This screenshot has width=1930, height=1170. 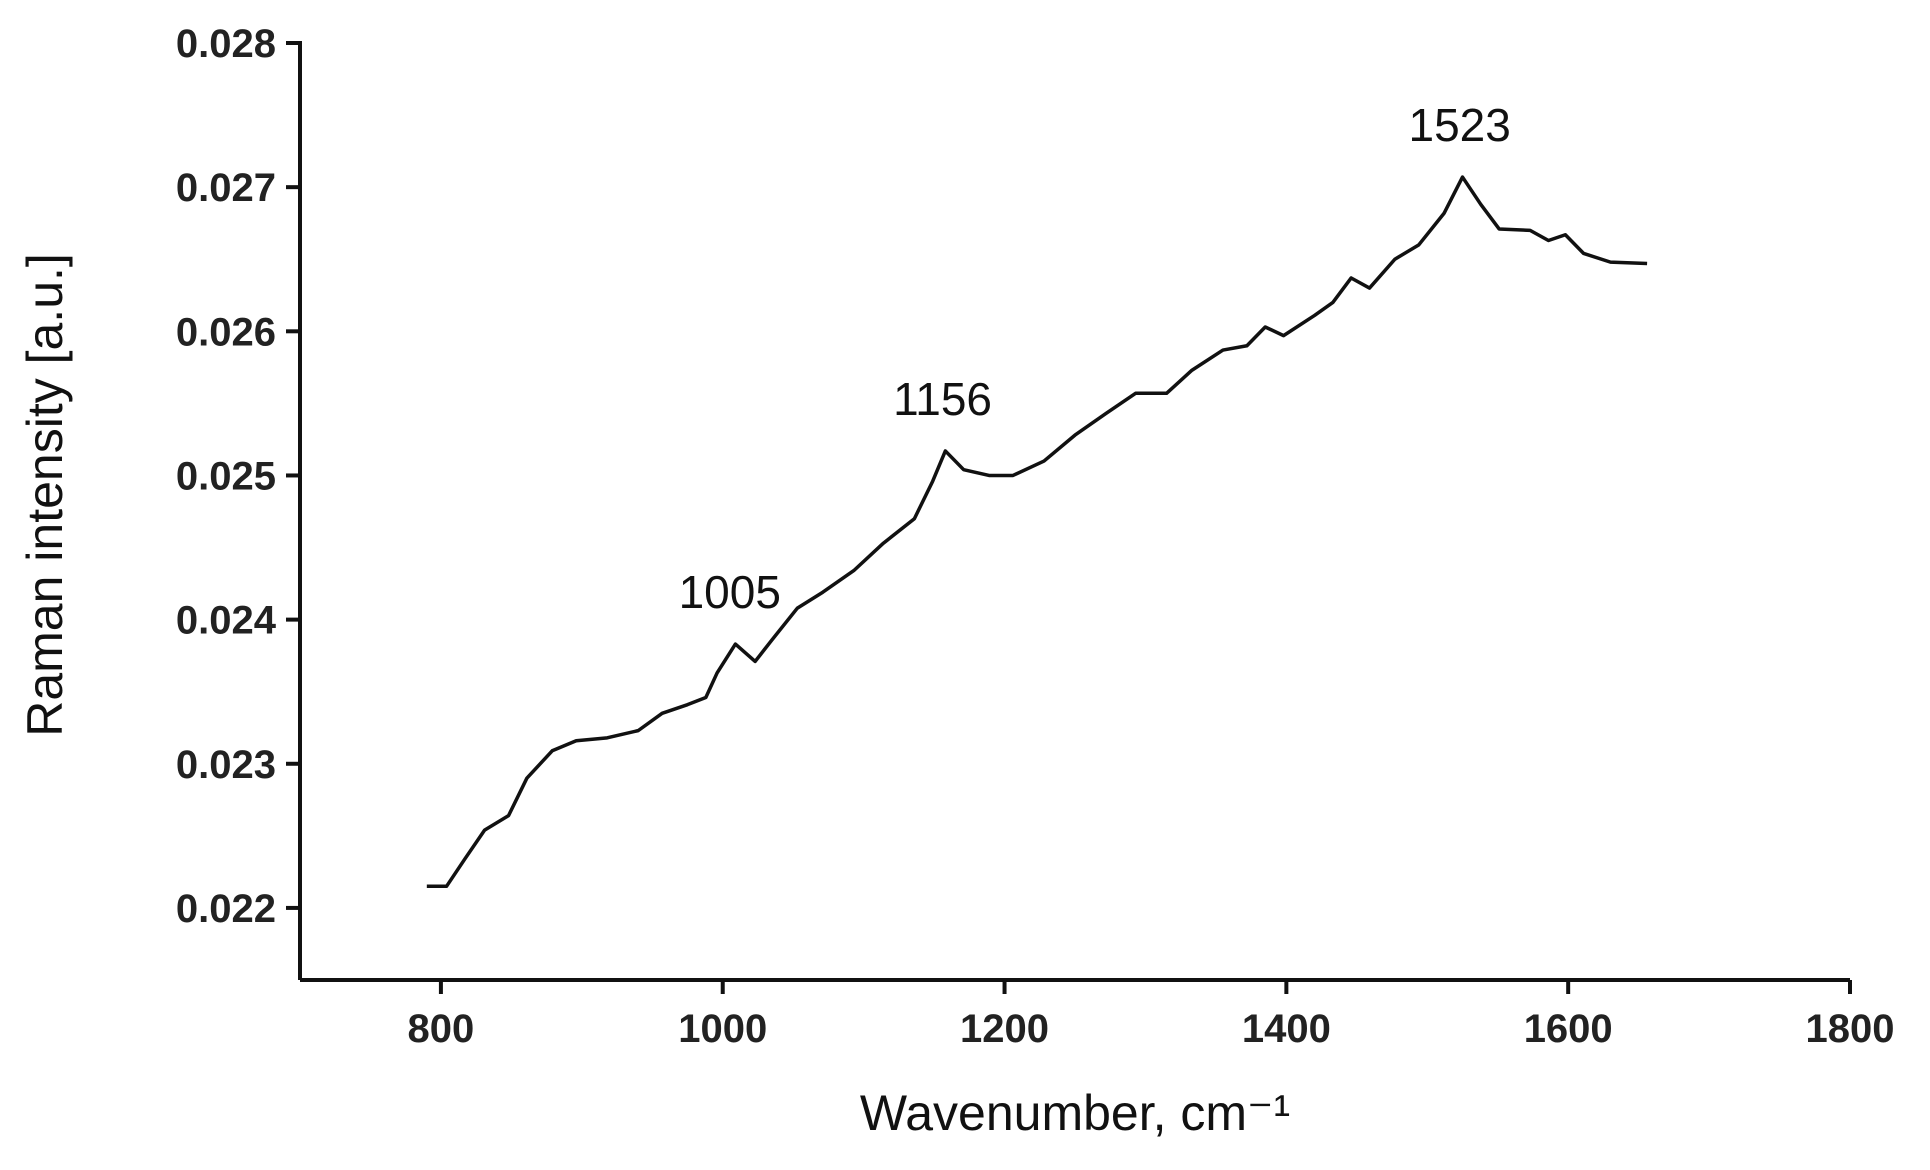 I want to click on y-tick-label: 0.025, so click(x=226, y=476).